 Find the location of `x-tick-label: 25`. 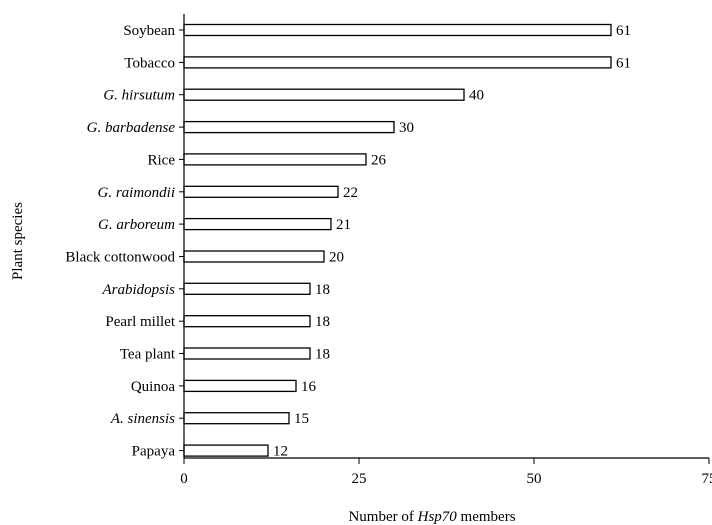

x-tick-label: 25 is located at coordinates (359, 479).